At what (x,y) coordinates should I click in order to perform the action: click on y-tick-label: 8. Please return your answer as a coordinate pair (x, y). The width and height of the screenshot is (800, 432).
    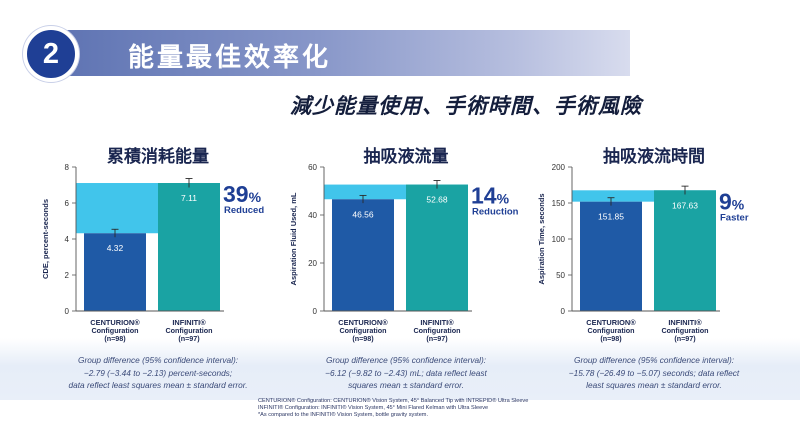
    Looking at the image, I should click on (67, 167).